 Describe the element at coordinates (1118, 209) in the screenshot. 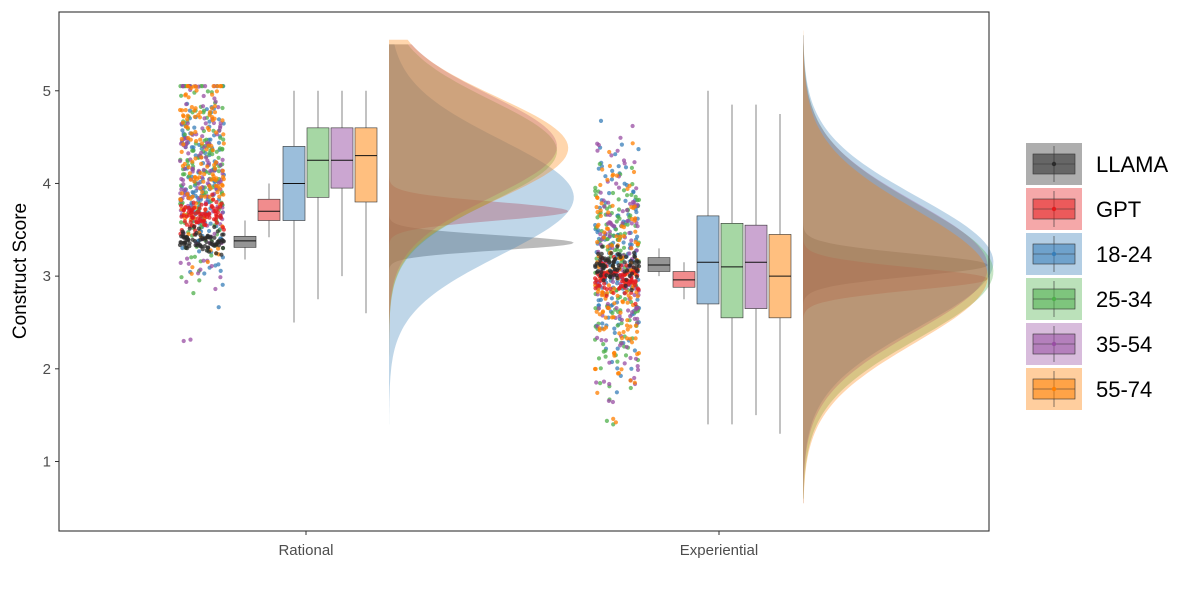

I see `legend-label-gpt: GPT` at that location.